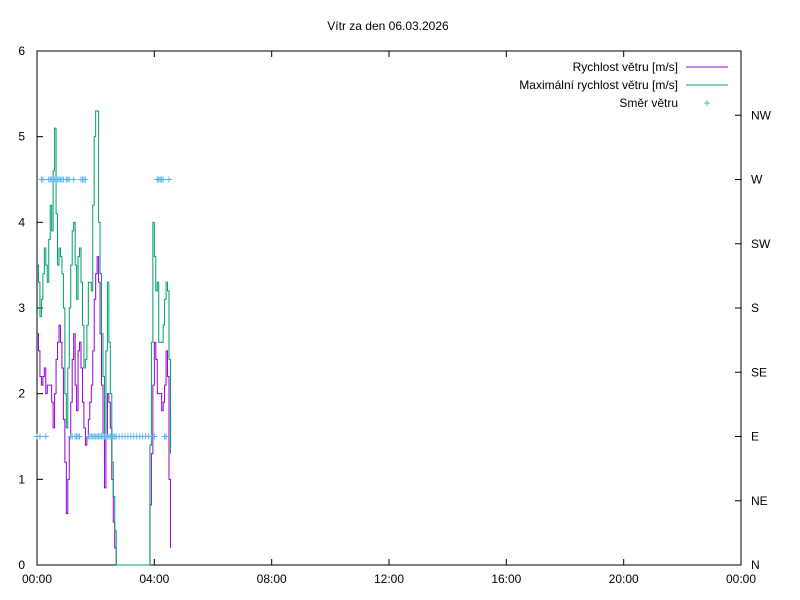 The image size is (800, 600). Describe the element at coordinates (648, 103) in the screenshot. I see `legend-label-direction: Směr větru` at that location.